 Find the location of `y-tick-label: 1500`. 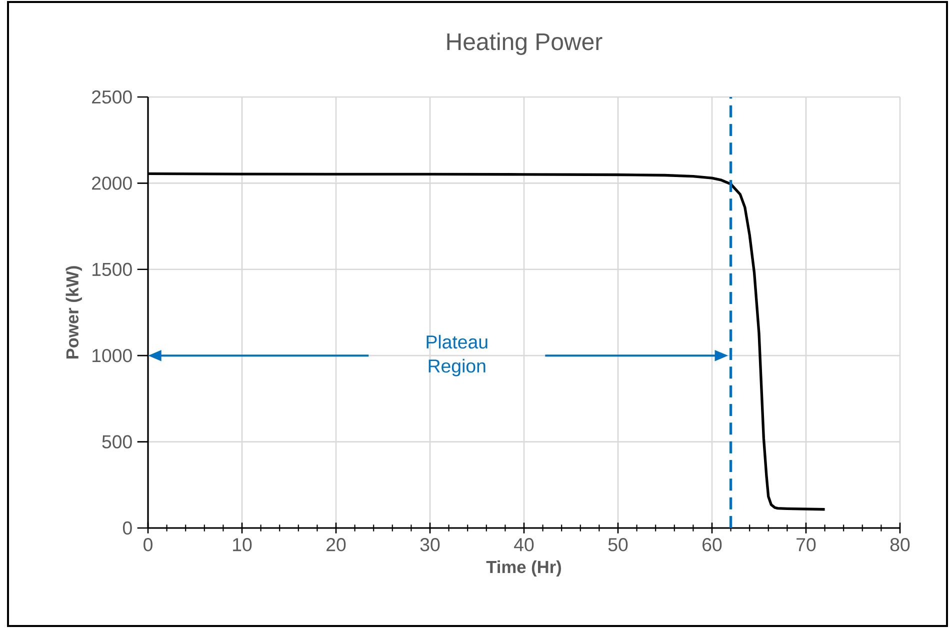

y-tick-label: 1500 is located at coordinates (112, 269).